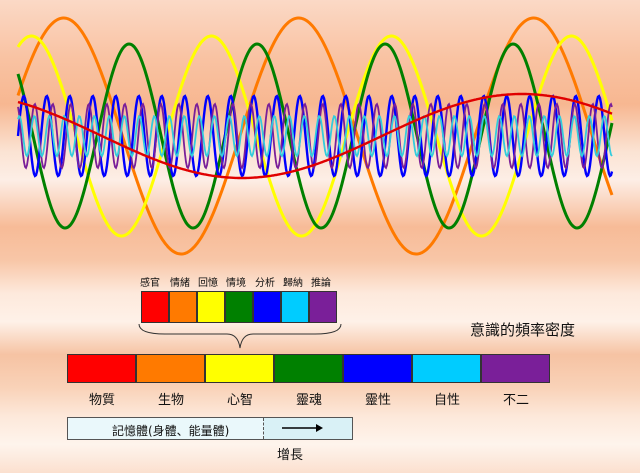  What do you see at coordinates (515, 368) in the screenshot?
I see `large-box-purple` at bounding box center [515, 368].